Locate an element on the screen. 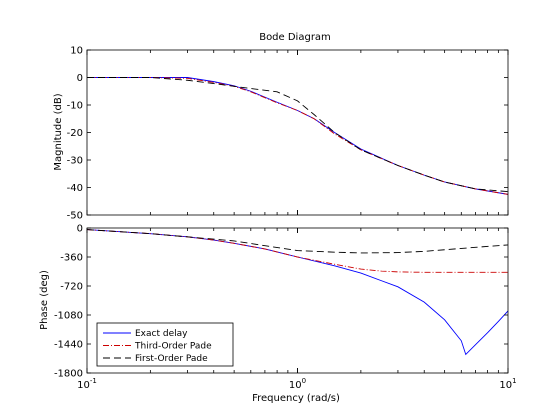  phase-ytick-label: -1440 is located at coordinates (68, 345).